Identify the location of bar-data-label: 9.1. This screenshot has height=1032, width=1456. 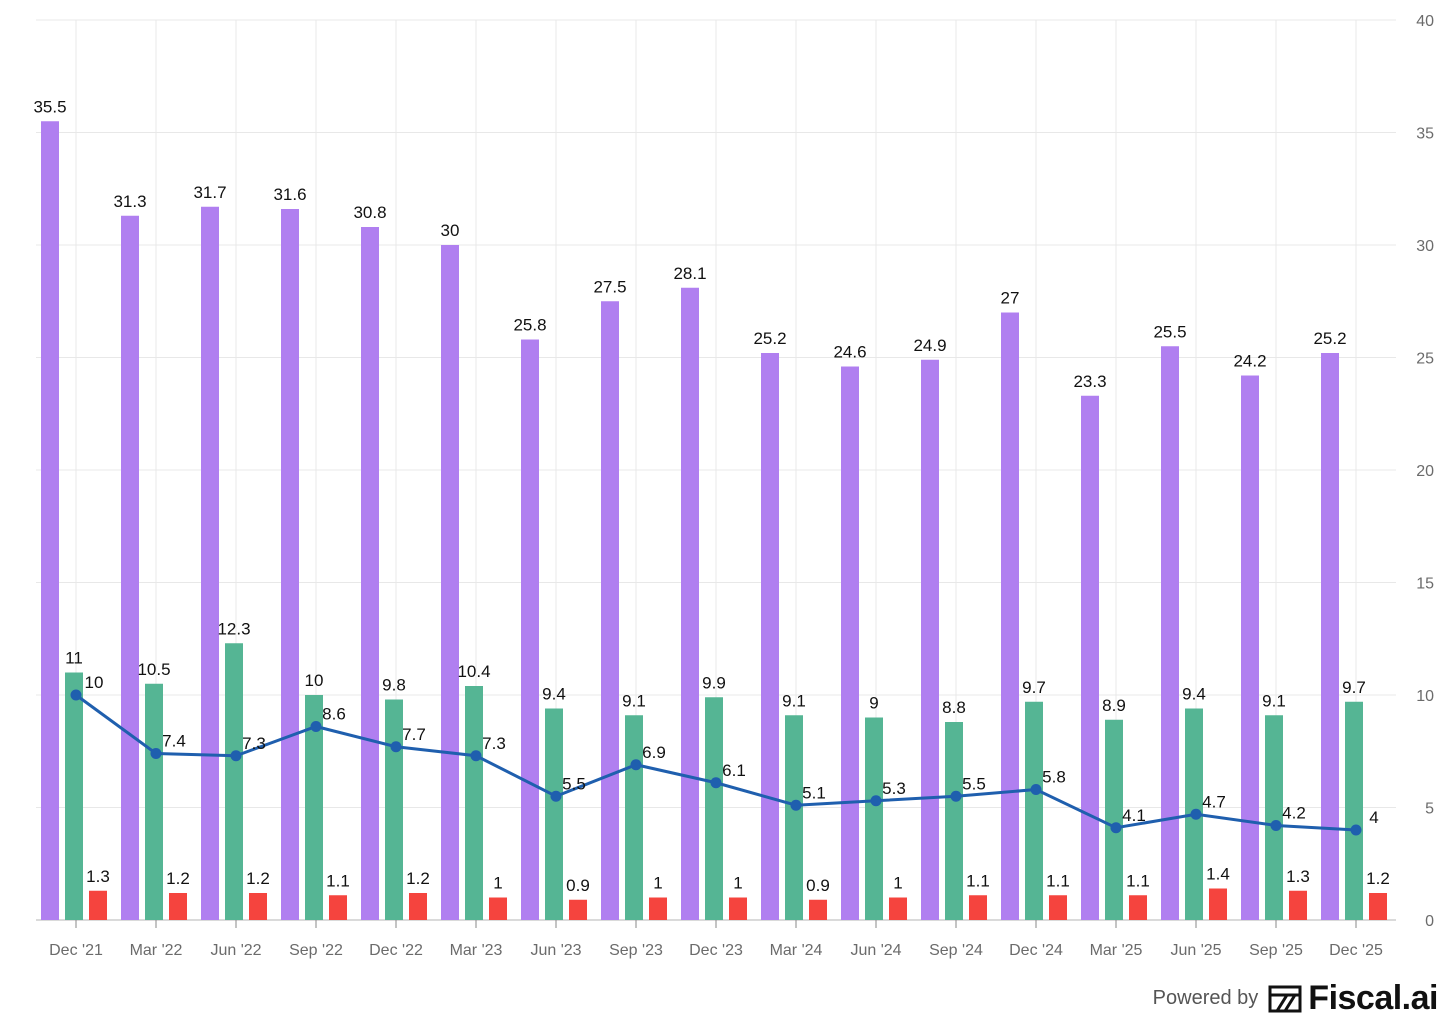
(1274, 700).